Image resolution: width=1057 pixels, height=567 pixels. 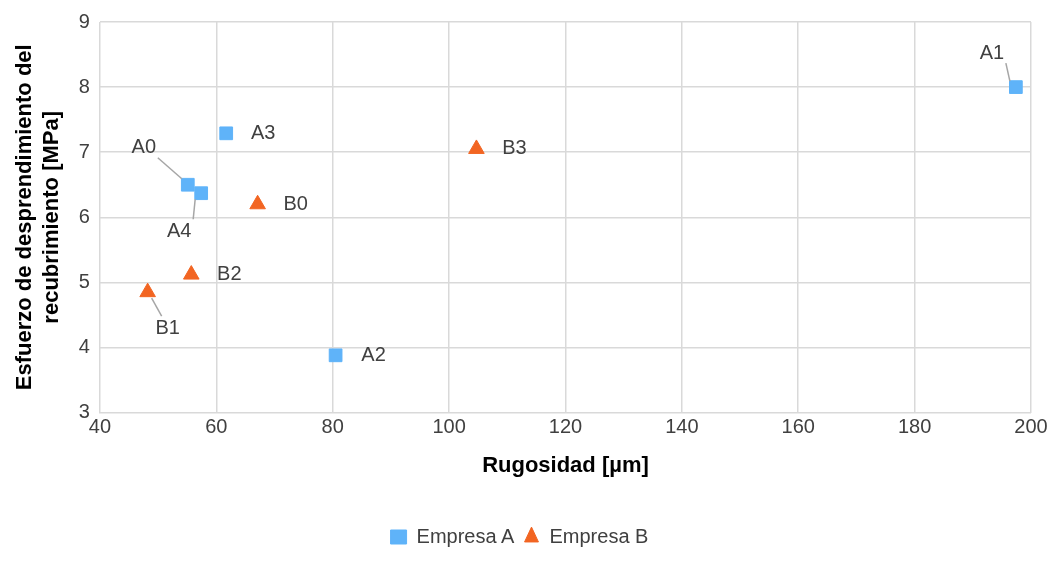 What do you see at coordinates (216, 426) in the screenshot?
I see `x-tick-label: 60` at bounding box center [216, 426].